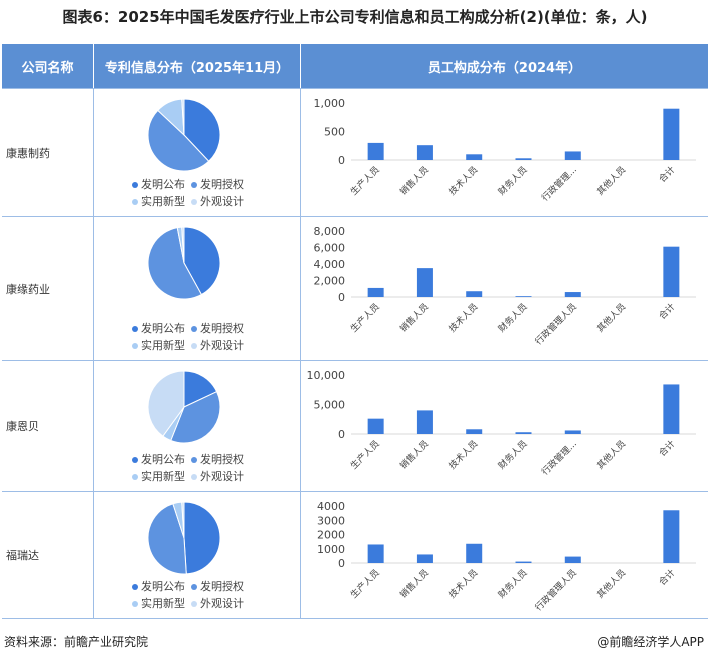 This screenshot has height=661, width=710. What do you see at coordinates (48, 66) in the screenshot?
I see `header-company: 公司名称` at bounding box center [48, 66].